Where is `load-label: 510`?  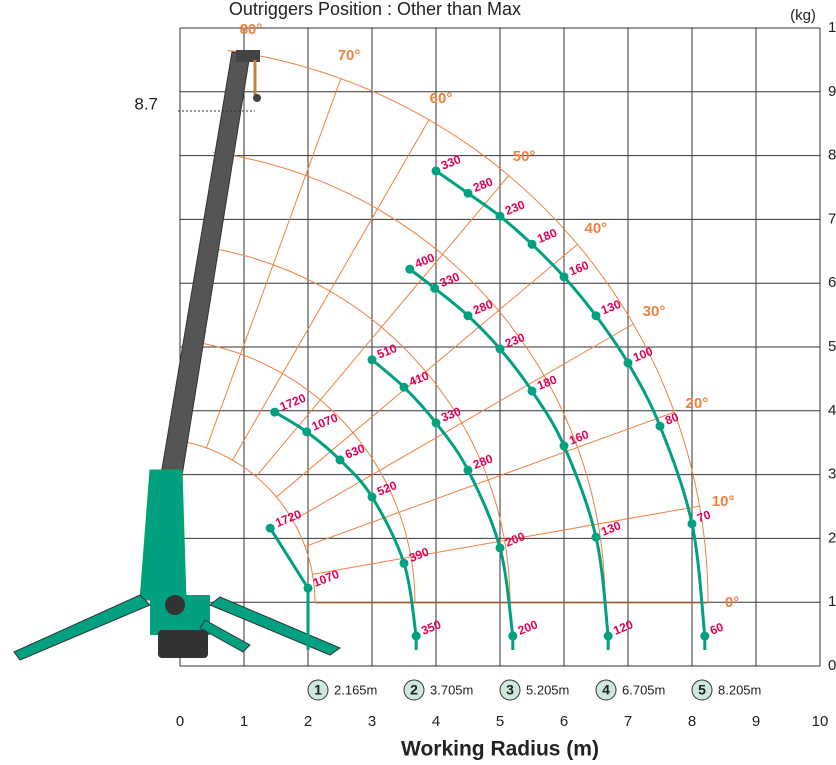
load-label: 510 is located at coordinates (387, 351).